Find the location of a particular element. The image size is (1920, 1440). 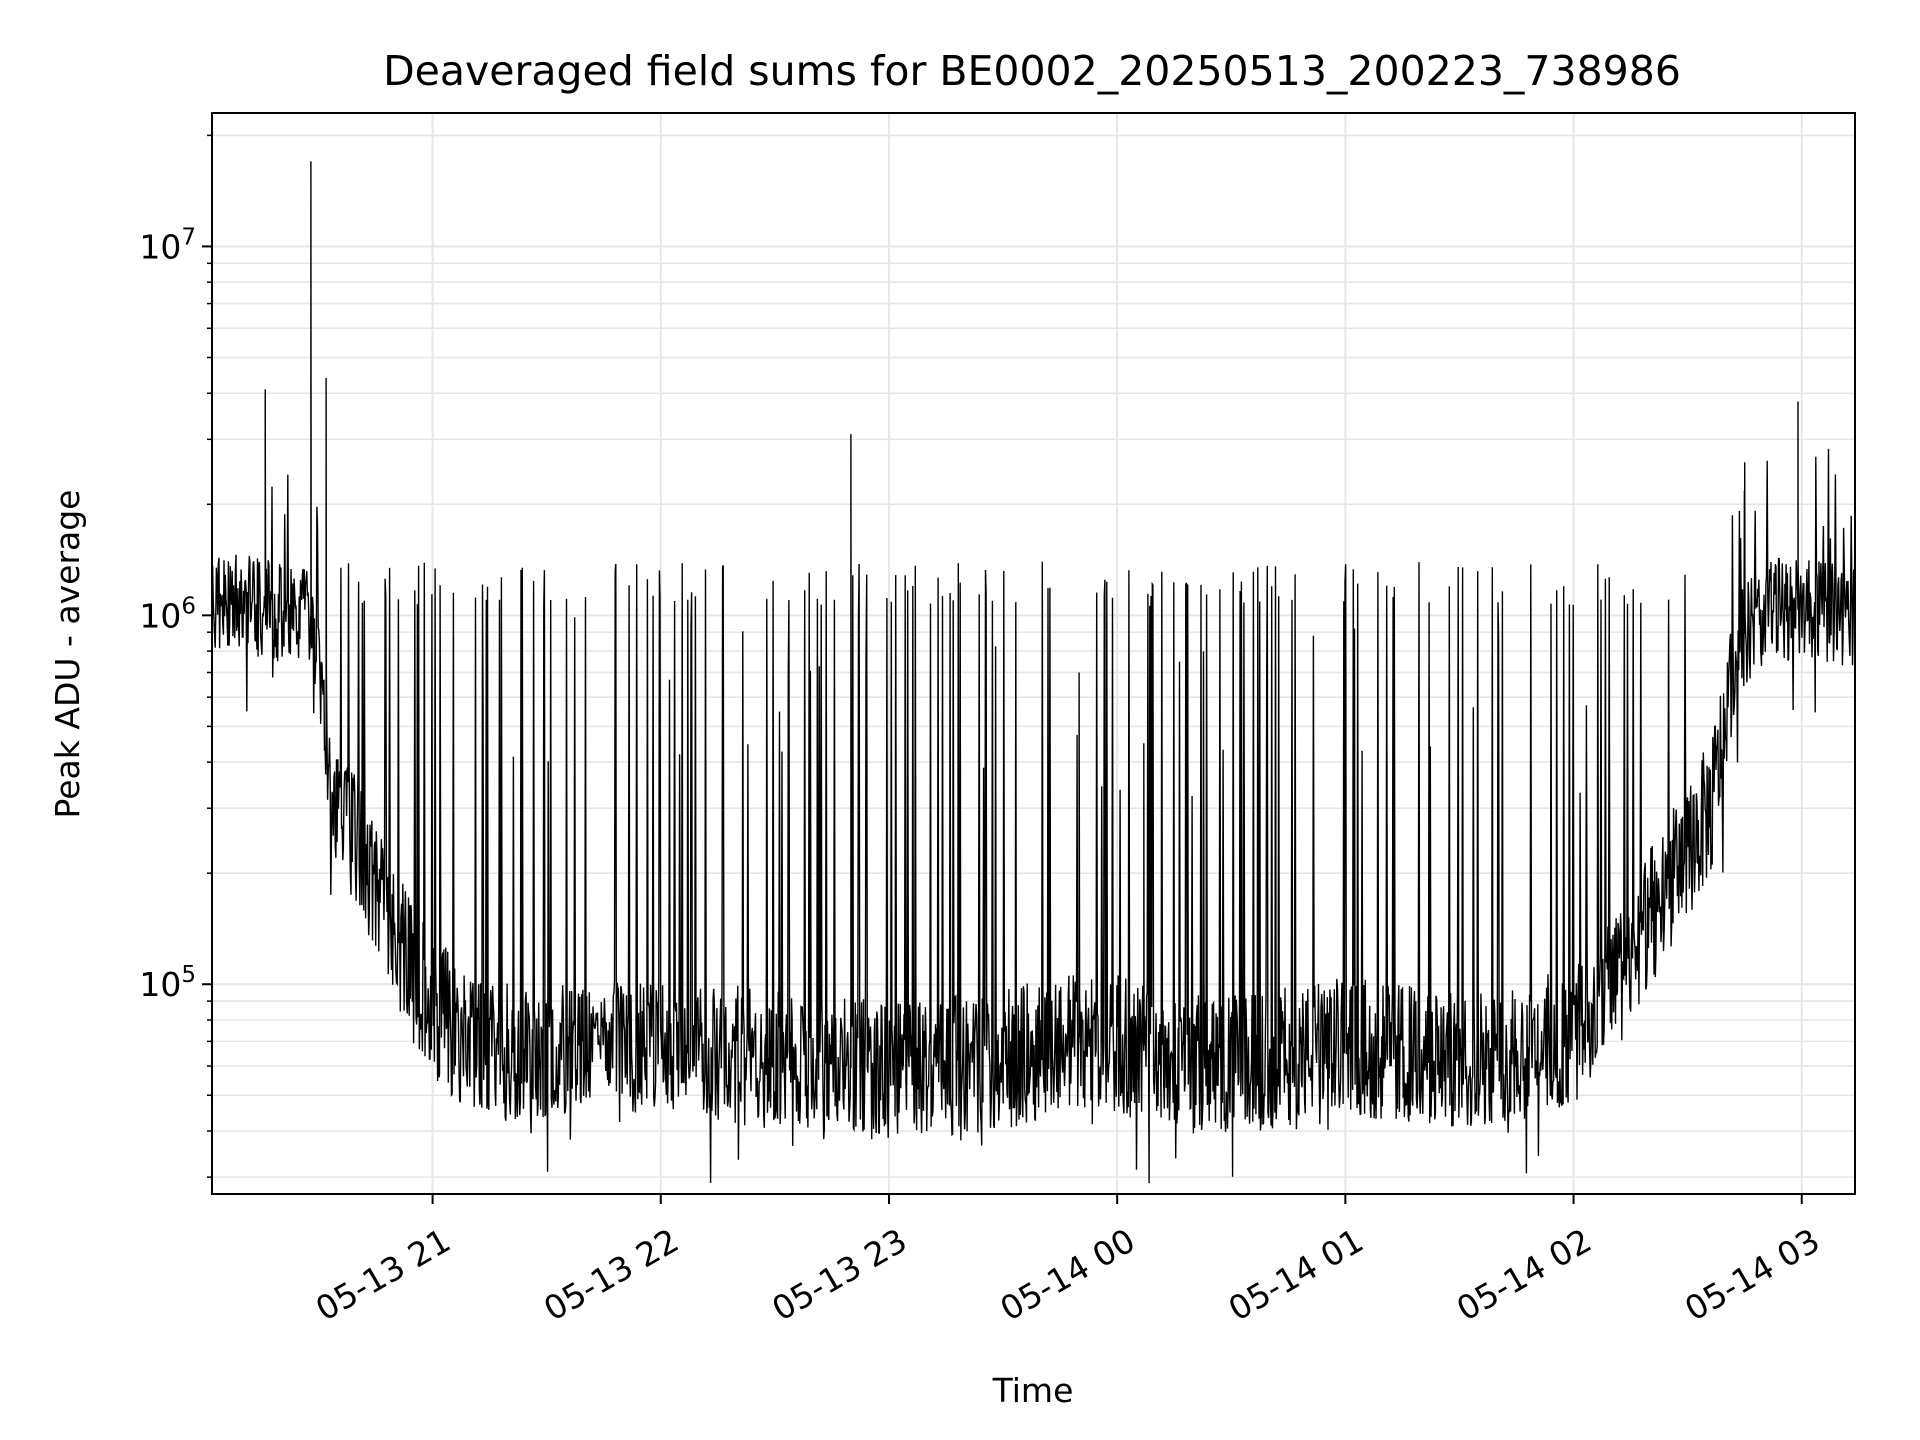

x-tick-label: 05-14 01 is located at coordinates (1296, 1275).